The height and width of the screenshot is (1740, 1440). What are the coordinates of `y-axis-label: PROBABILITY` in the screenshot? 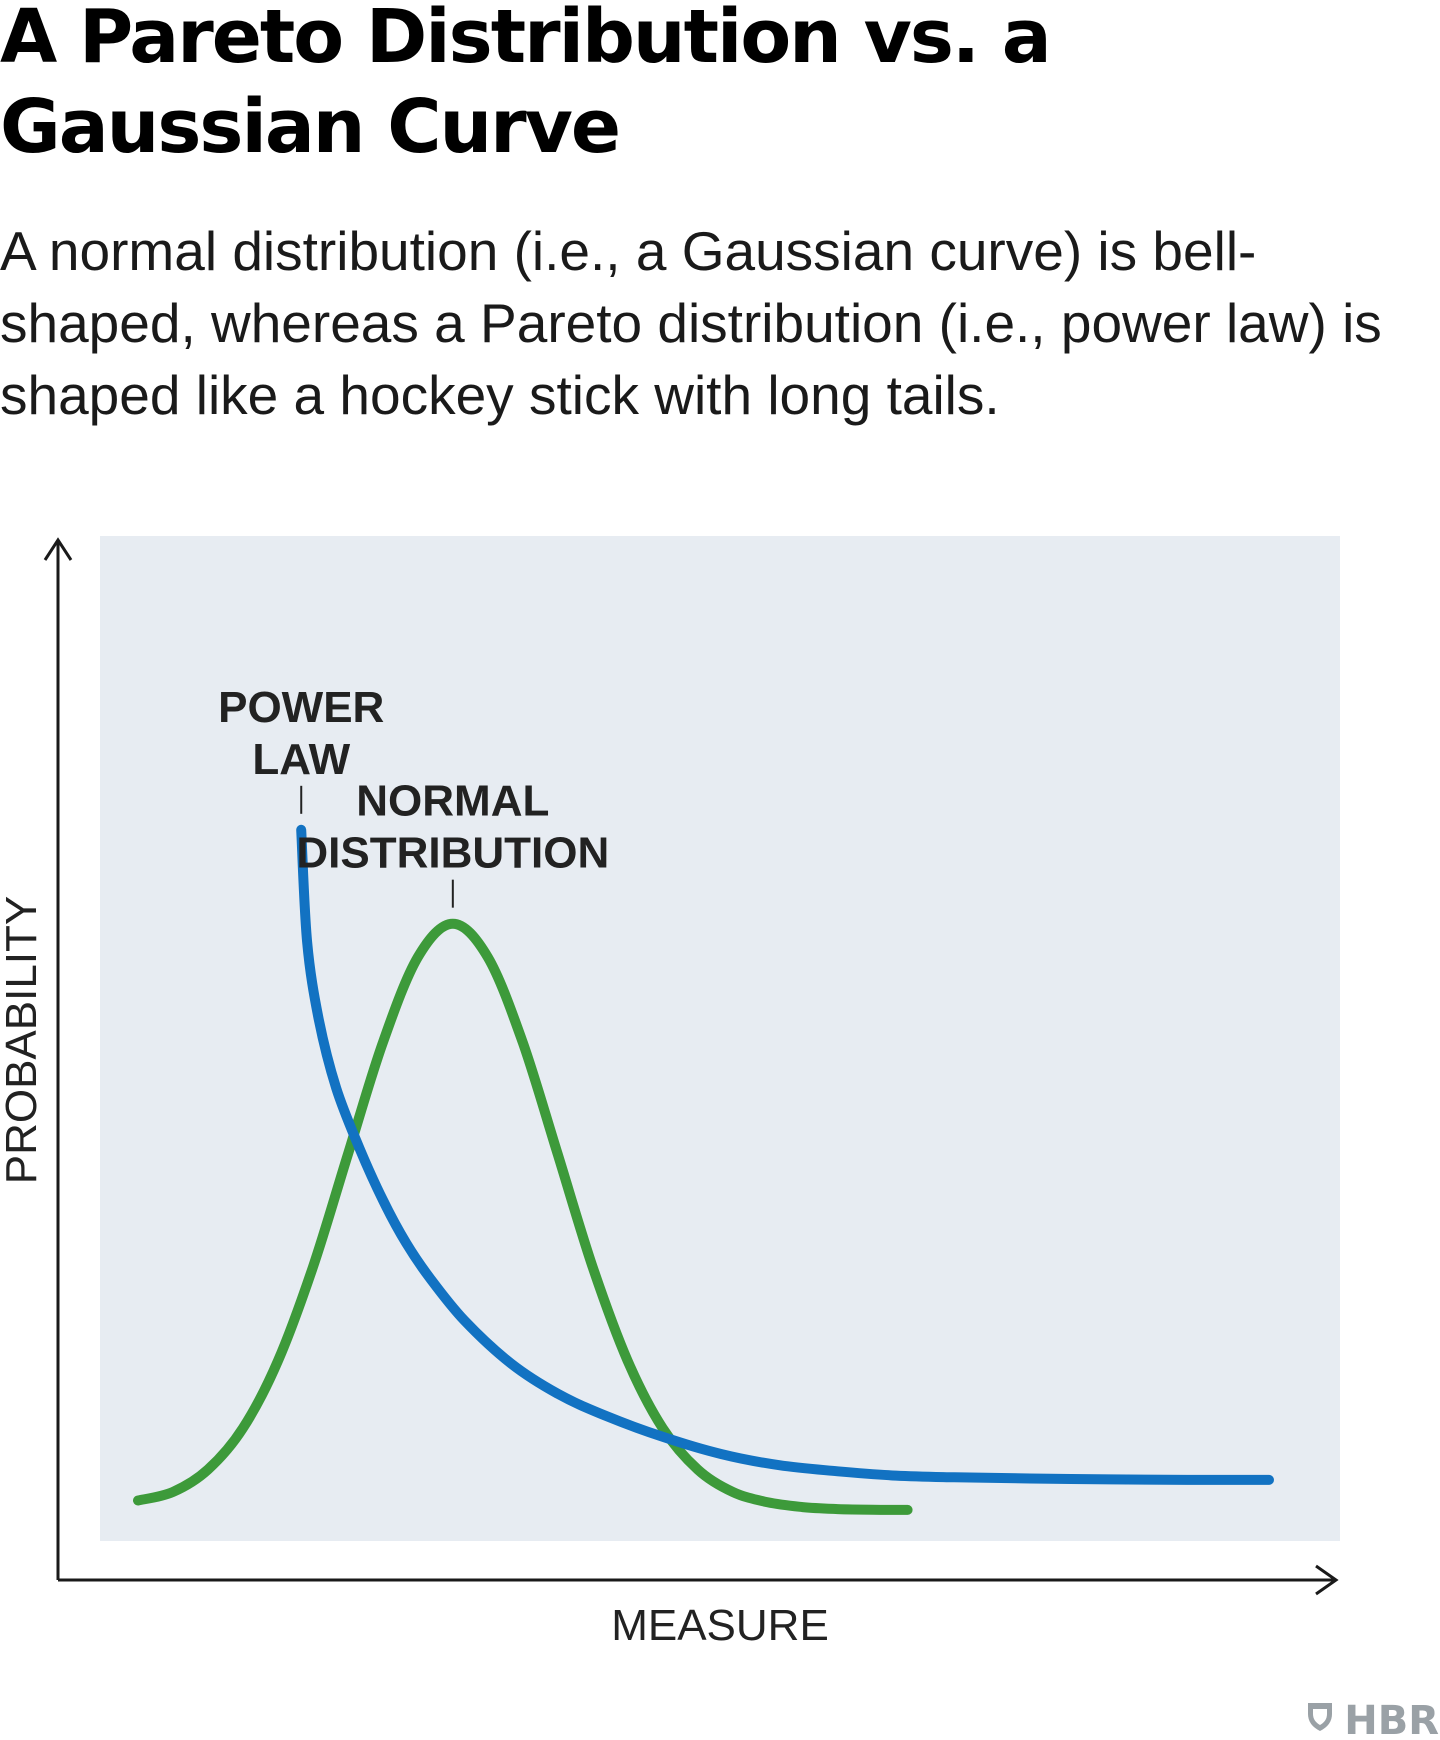 It's located at (23, 1040).